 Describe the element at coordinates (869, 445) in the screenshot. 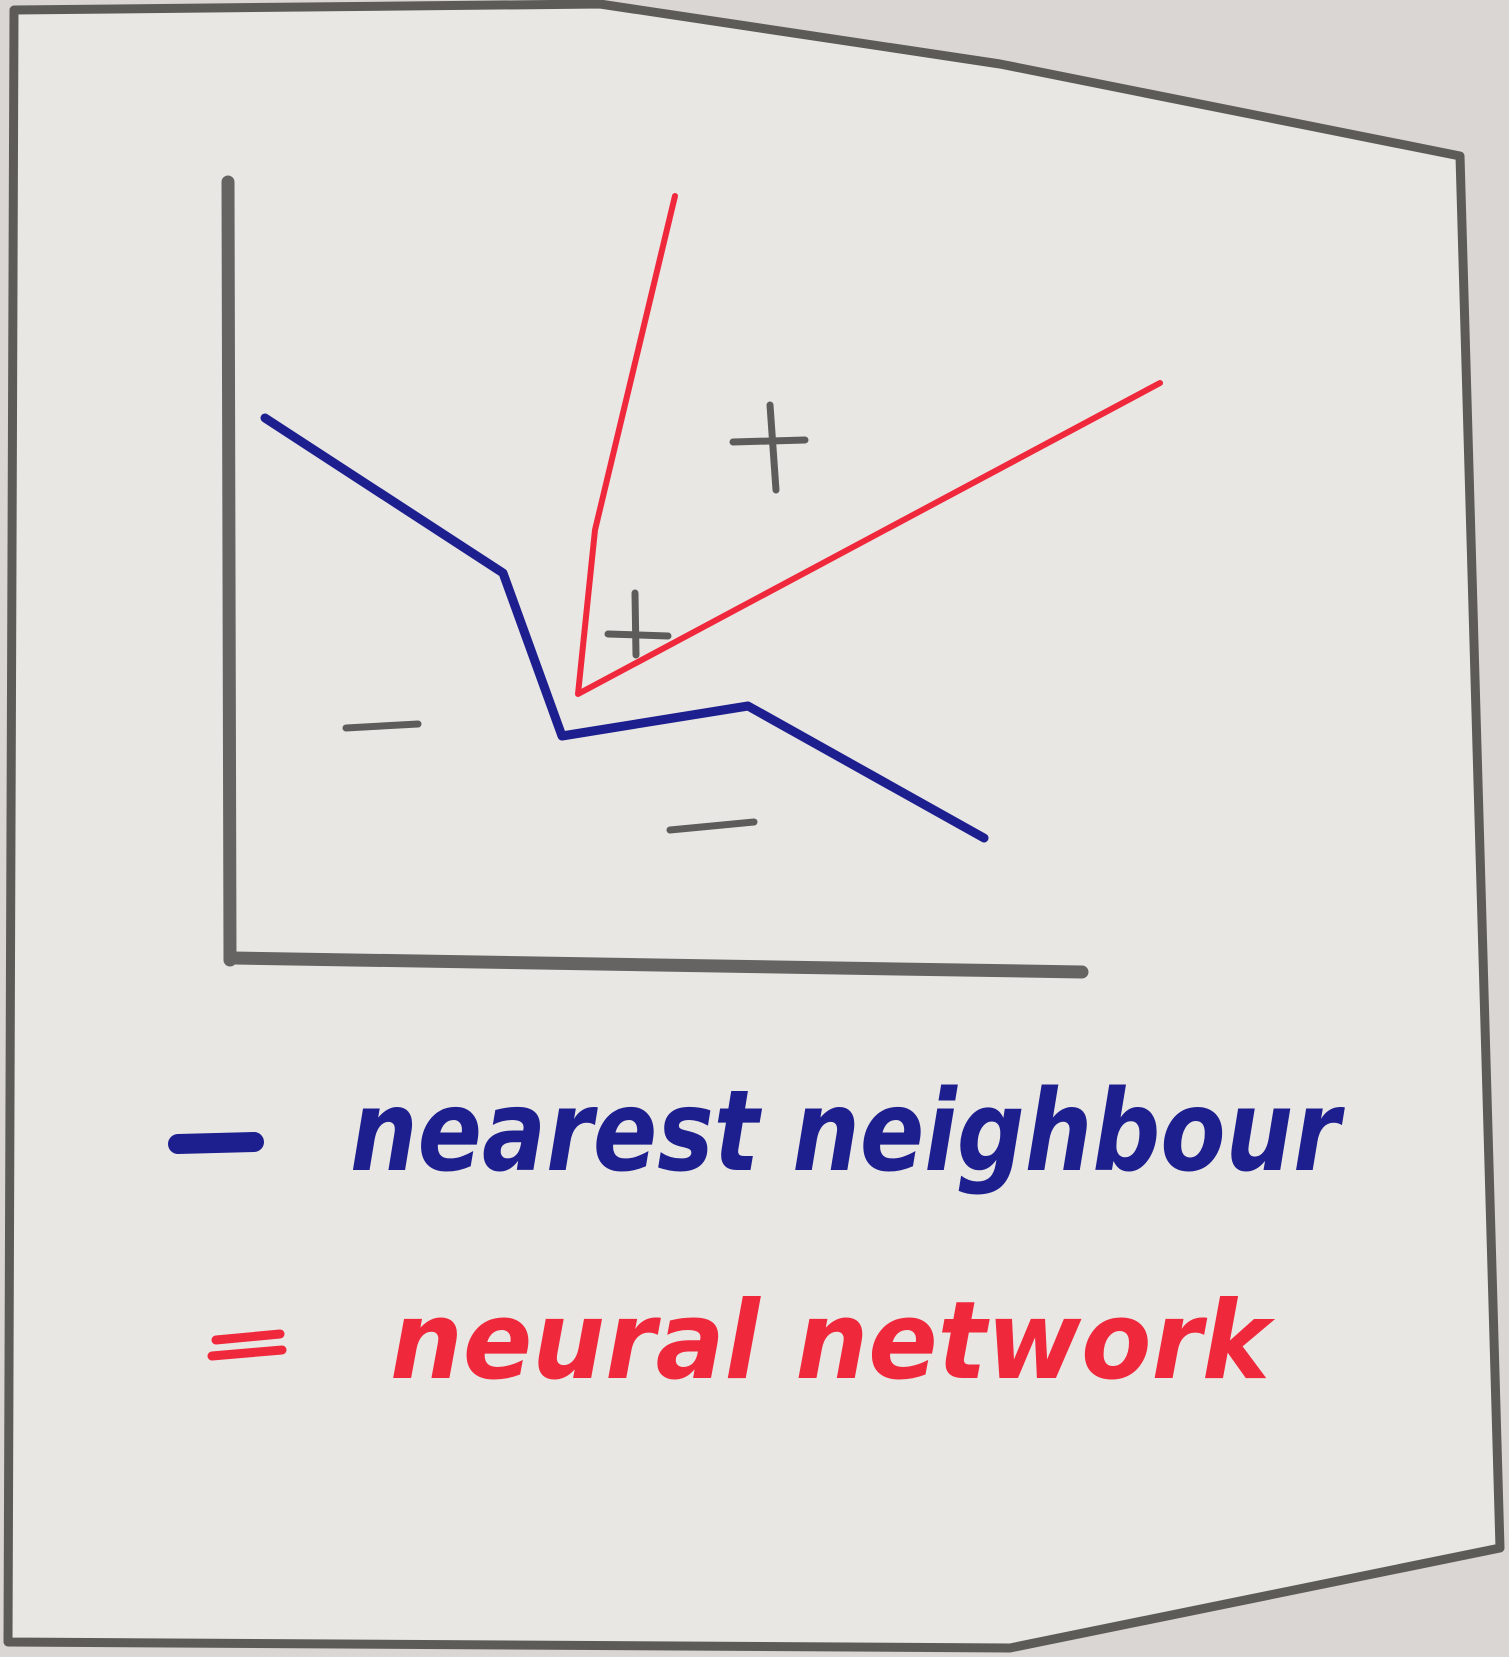

I see `neural-network-boundary` at that location.